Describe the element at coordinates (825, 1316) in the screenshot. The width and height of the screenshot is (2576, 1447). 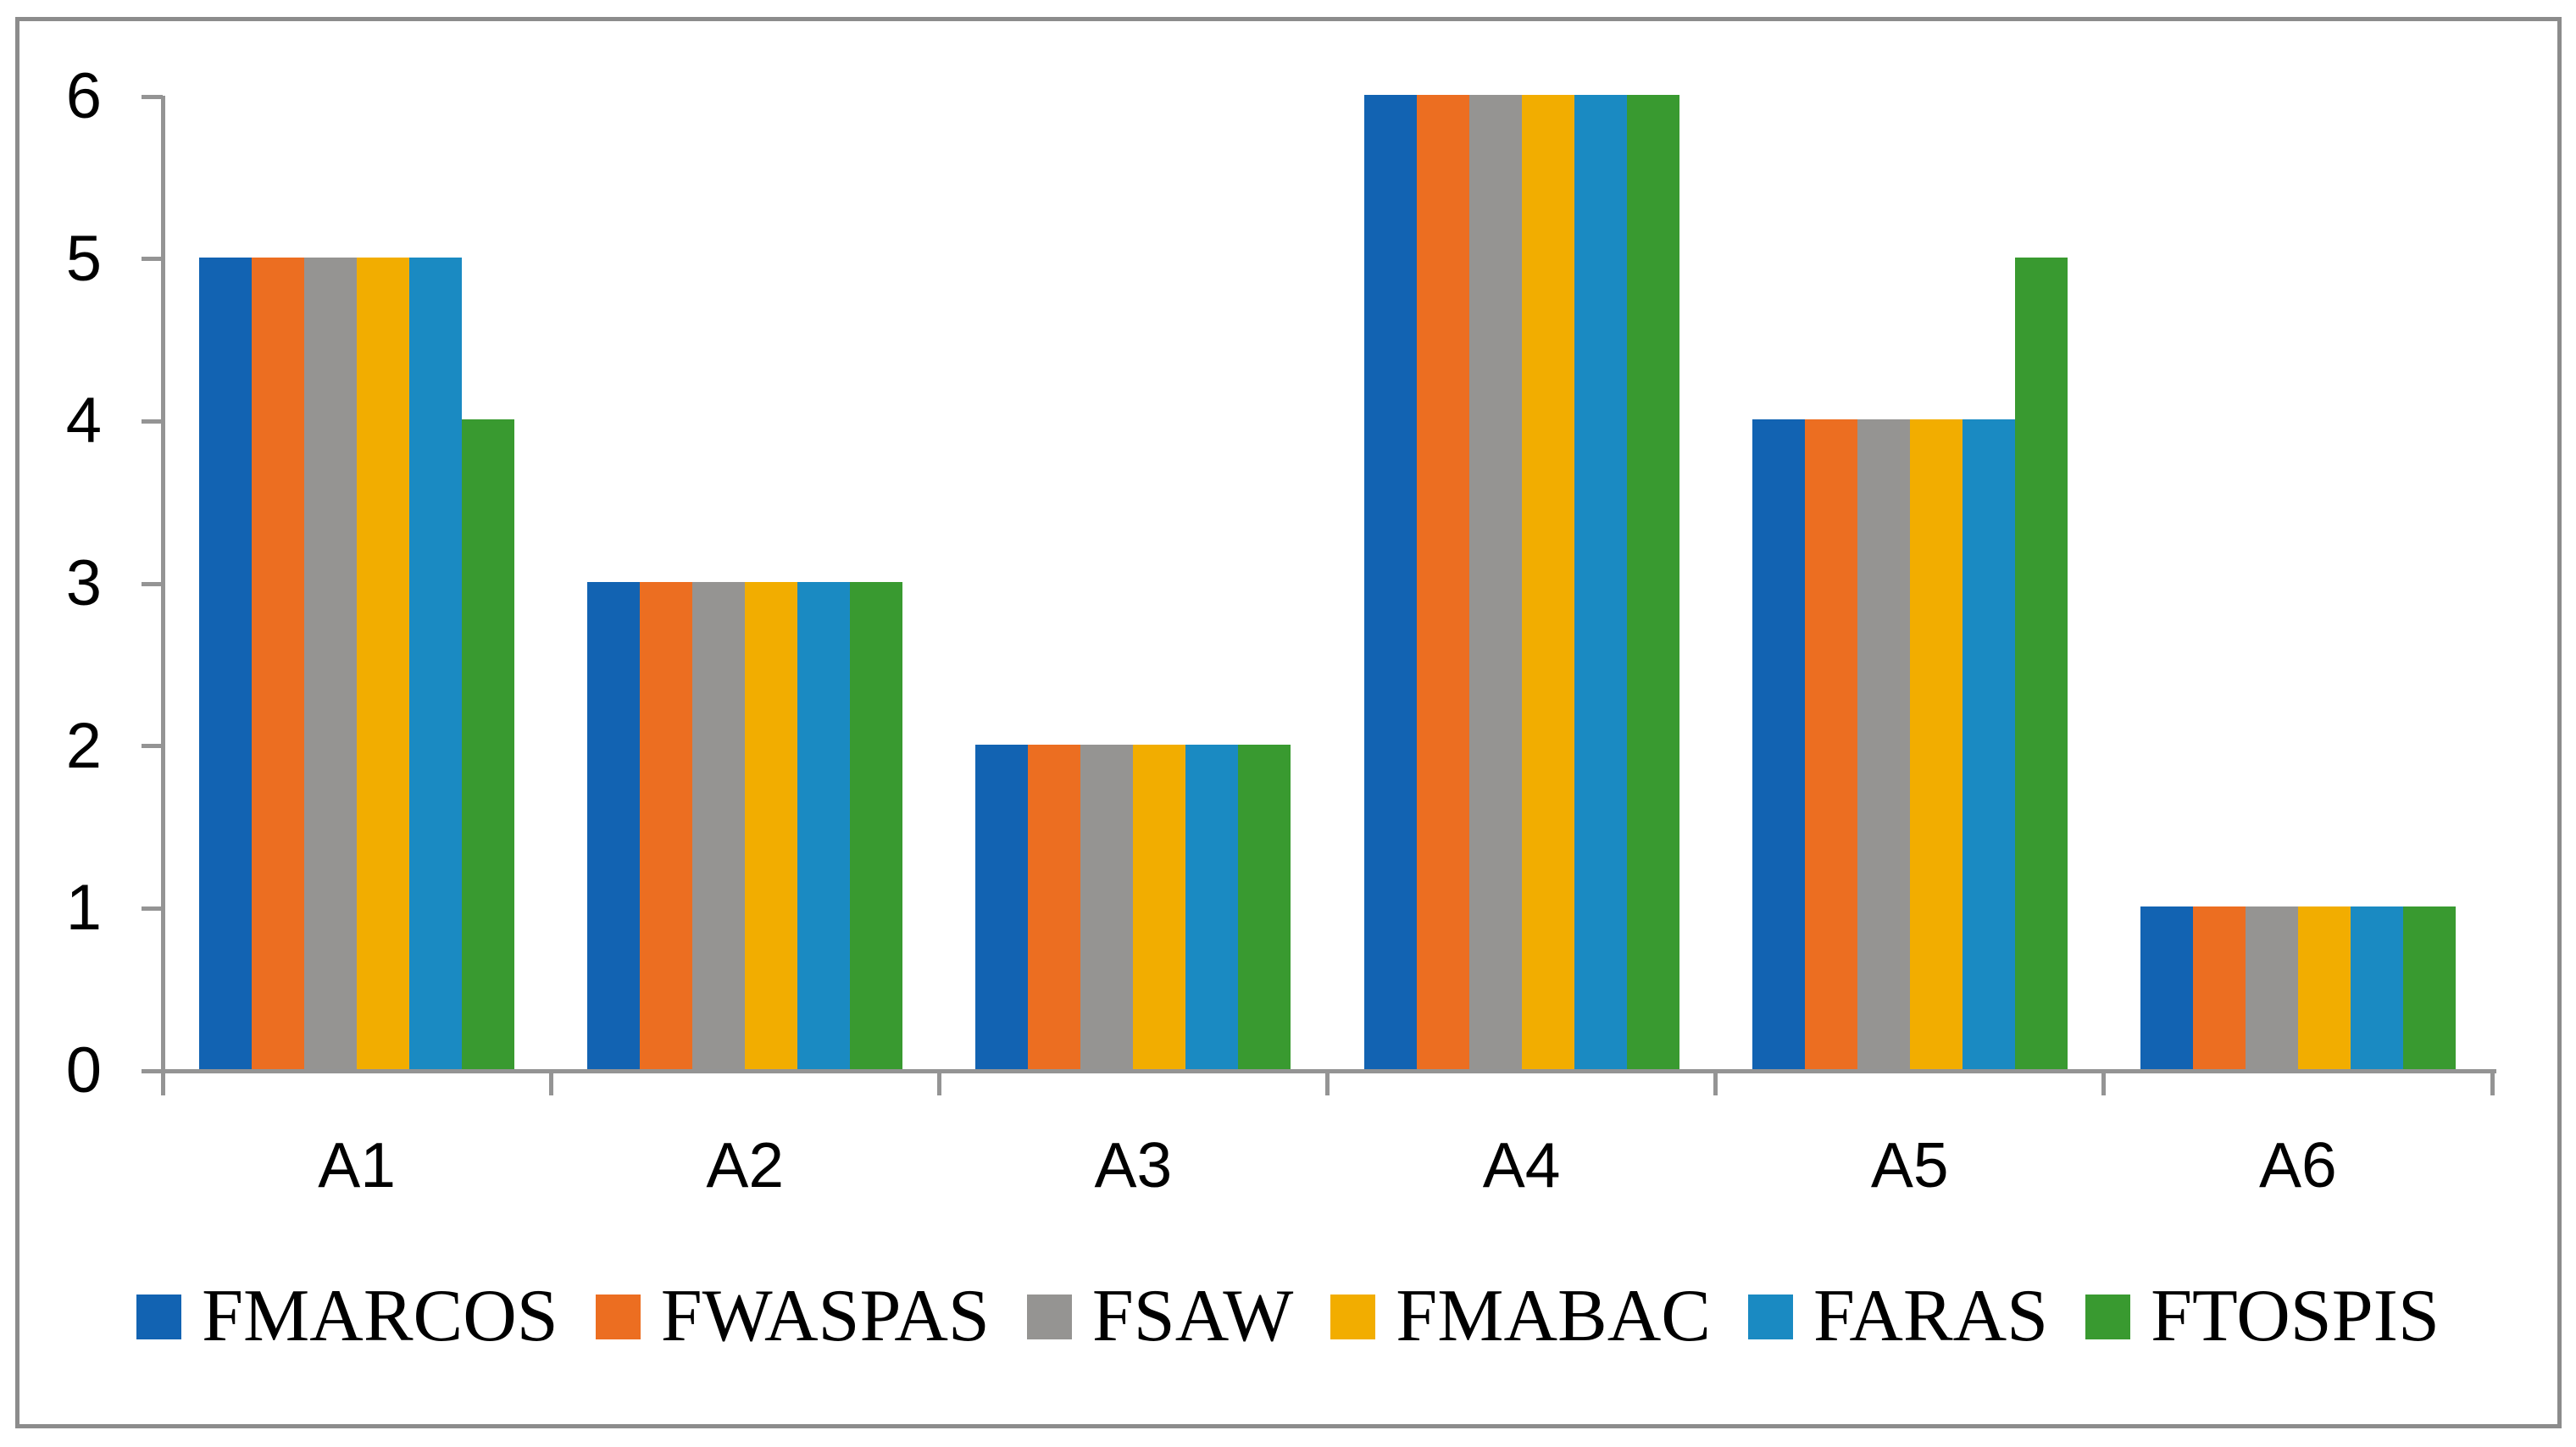
I see `legend-label: FWASPAS` at that location.